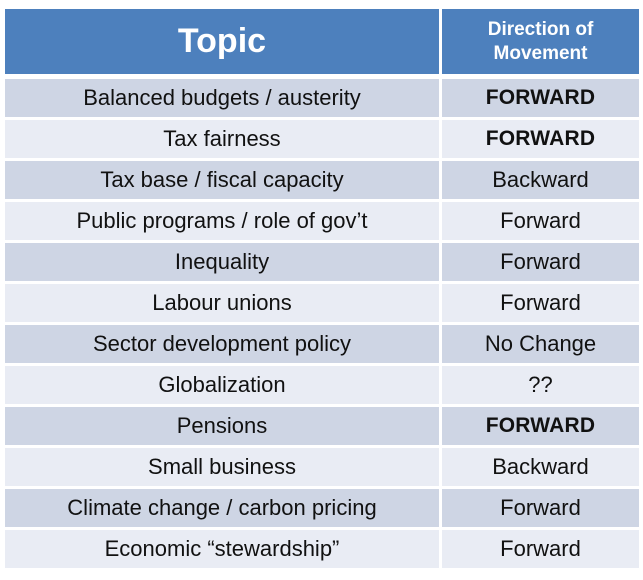  I want to click on direction-cell: ??, so click(540, 385).